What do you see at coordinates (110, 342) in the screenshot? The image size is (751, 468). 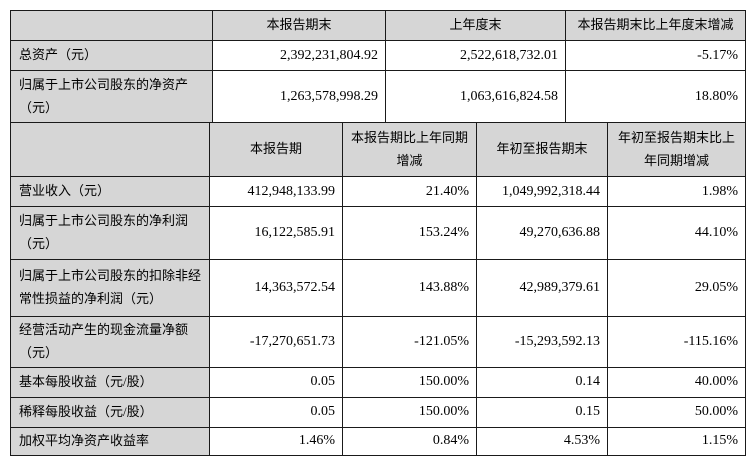 I see `row-label: 经营活动产生的现金流量净额（元）` at bounding box center [110, 342].